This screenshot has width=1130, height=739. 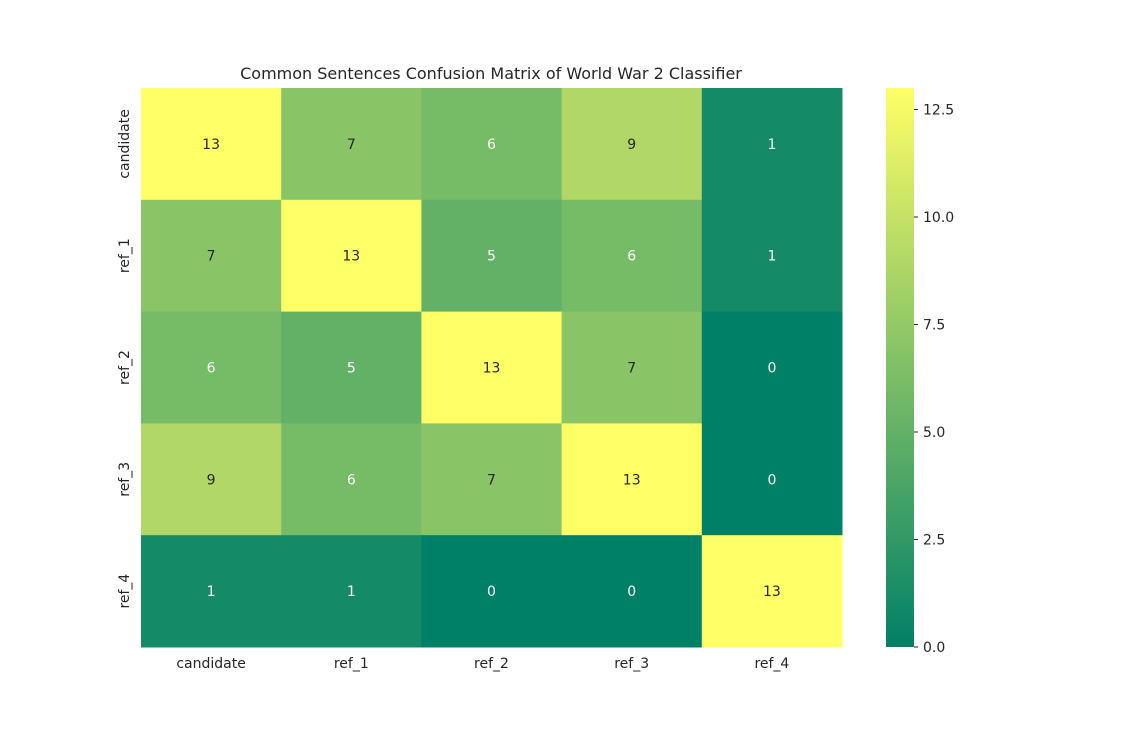 What do you see at coordinates (938, 111) in the screenshot?
I see `colorbar-tick-label: 12.5` at bounding box center [938, 111].